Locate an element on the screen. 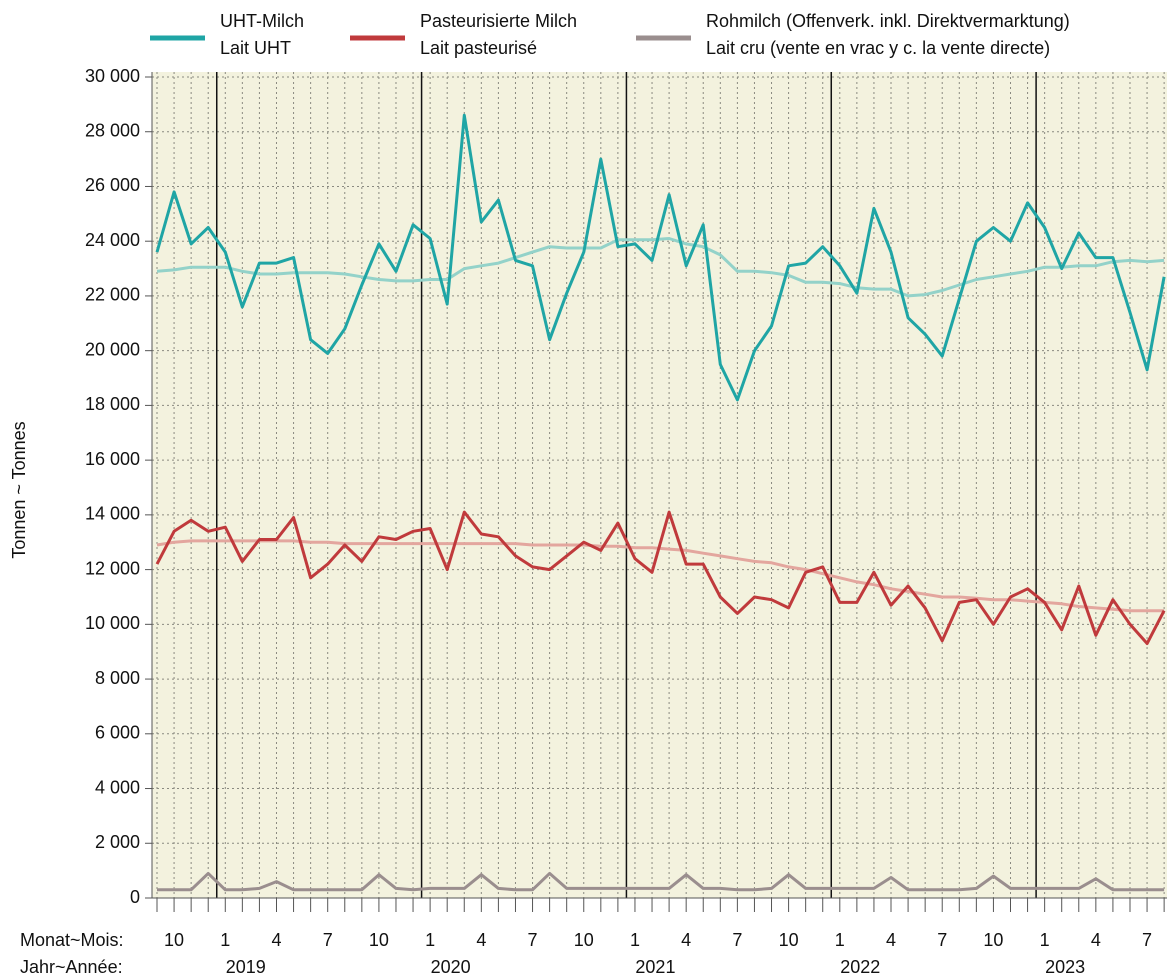 This screenshot has width=1171, height=976. year-label: 2023 is located at coordinates (1065, 966).